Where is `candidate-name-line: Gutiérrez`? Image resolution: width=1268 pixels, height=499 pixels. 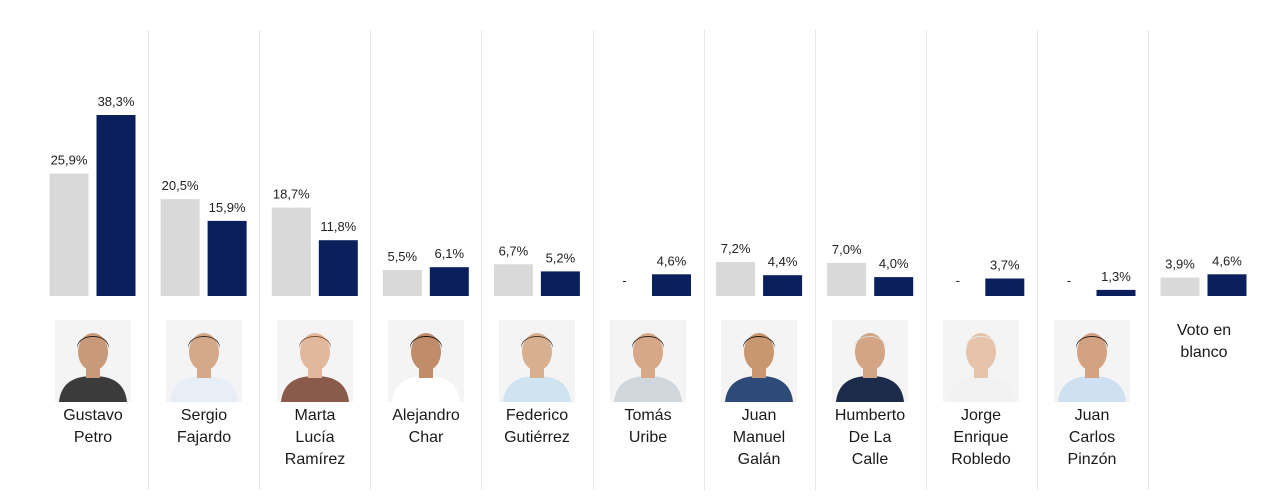
candidate-name-line: Gutiérrez is located at coordinates (537, 437).